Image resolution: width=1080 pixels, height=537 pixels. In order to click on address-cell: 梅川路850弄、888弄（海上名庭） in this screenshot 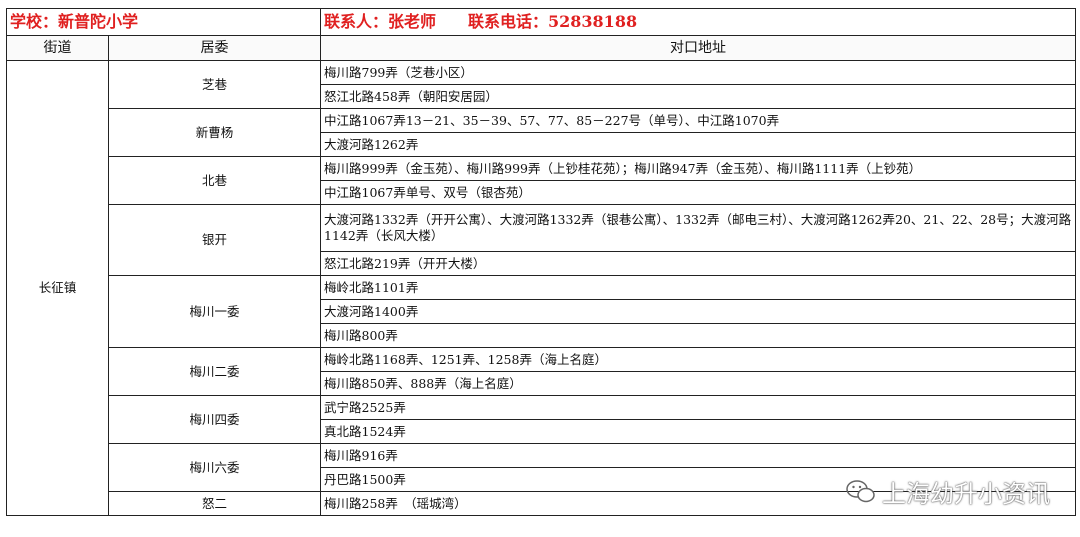, I will do `click(698, 383)`.